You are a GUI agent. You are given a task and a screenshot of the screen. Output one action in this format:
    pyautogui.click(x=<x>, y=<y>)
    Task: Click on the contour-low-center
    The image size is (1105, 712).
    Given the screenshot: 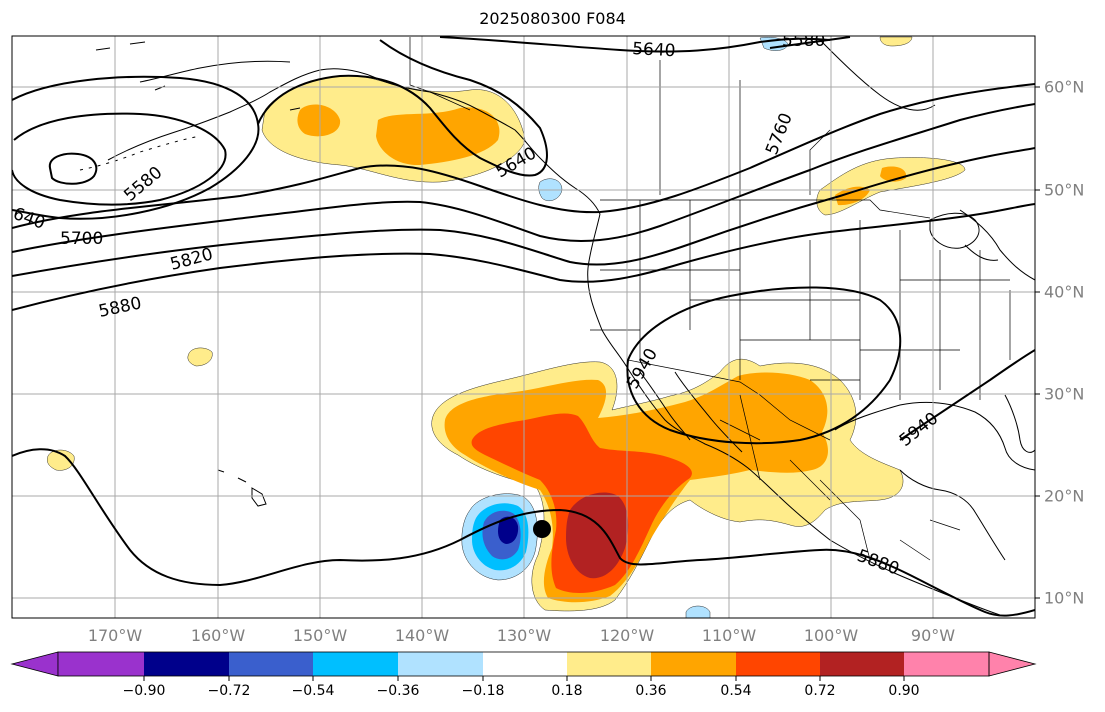 What is the action you would take?
    pyautogui.click(x=73, y=168)
    